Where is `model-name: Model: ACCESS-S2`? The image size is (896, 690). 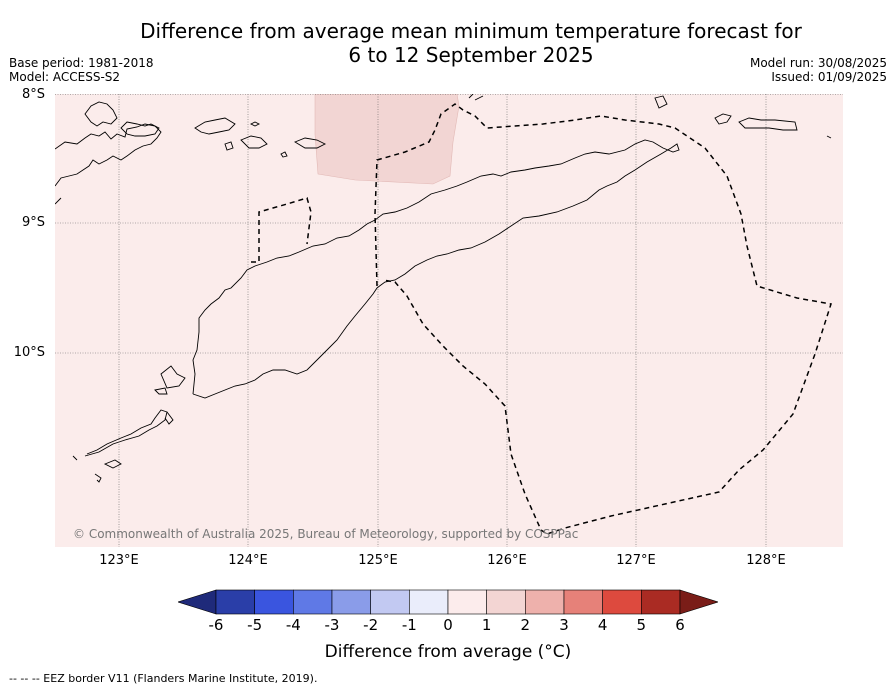 model-name: Model: ACCESS-S2 is located at coordinates (65, 77).